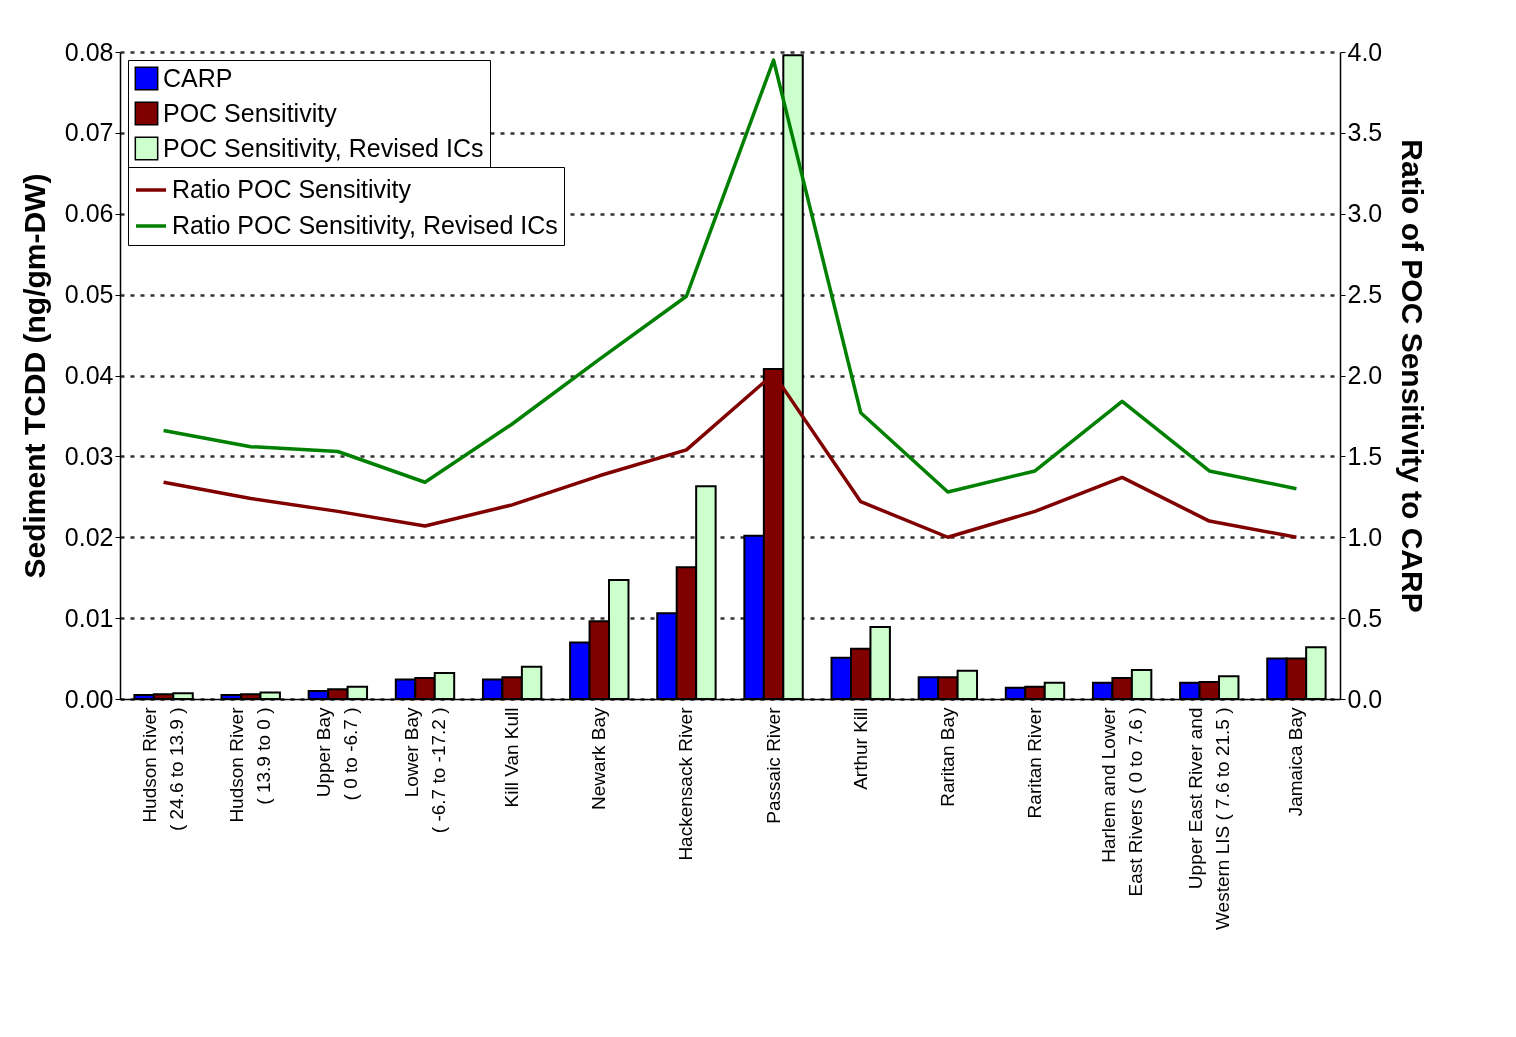 This screenshot has width=1516, height=1037. What do you see at coordinates (34, 376) in the screenshot?
I see `y-axis-title: Sediment TCDD (ng/gm-DW)` at bounding box center [34, 376].